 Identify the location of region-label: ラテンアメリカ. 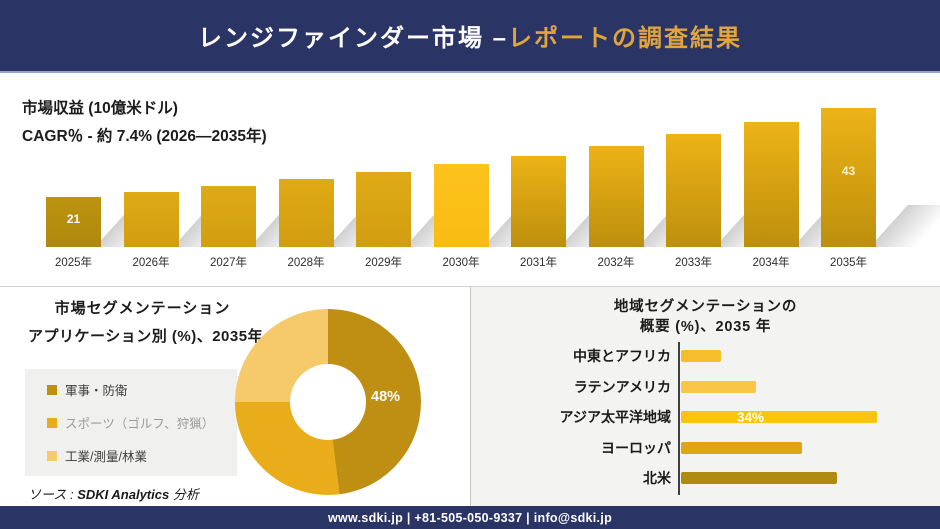
(622, 386).